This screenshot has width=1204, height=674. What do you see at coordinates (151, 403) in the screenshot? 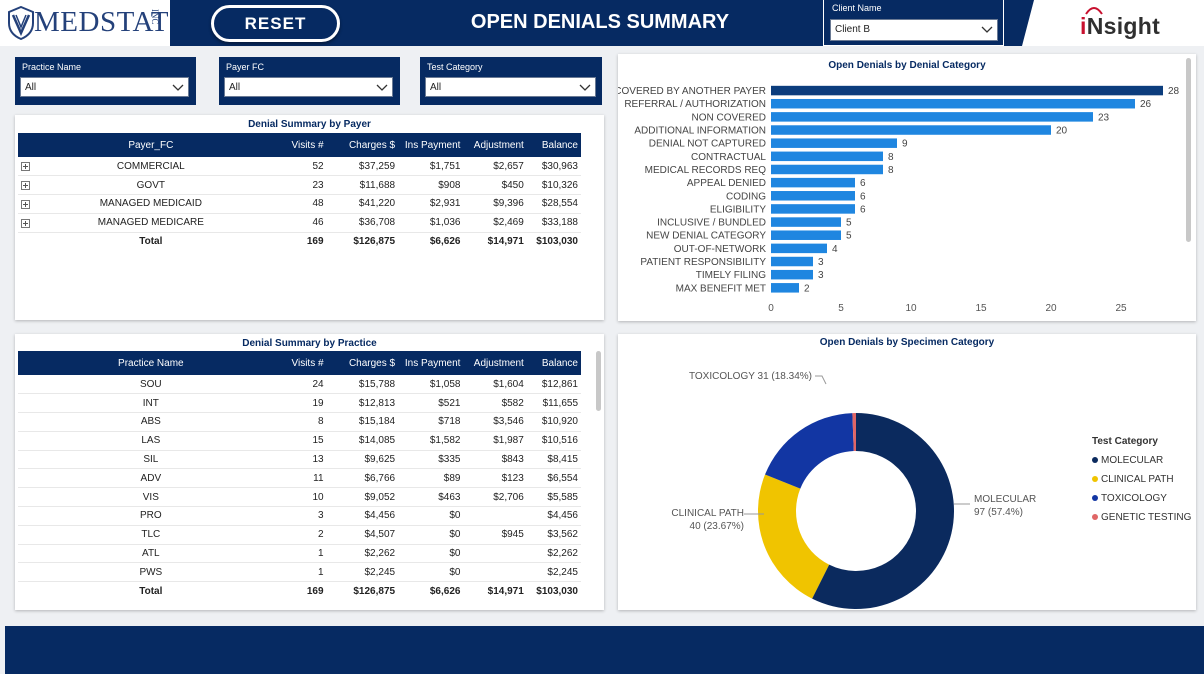
I see `row-label: INT` at bounding box center [151, 403].